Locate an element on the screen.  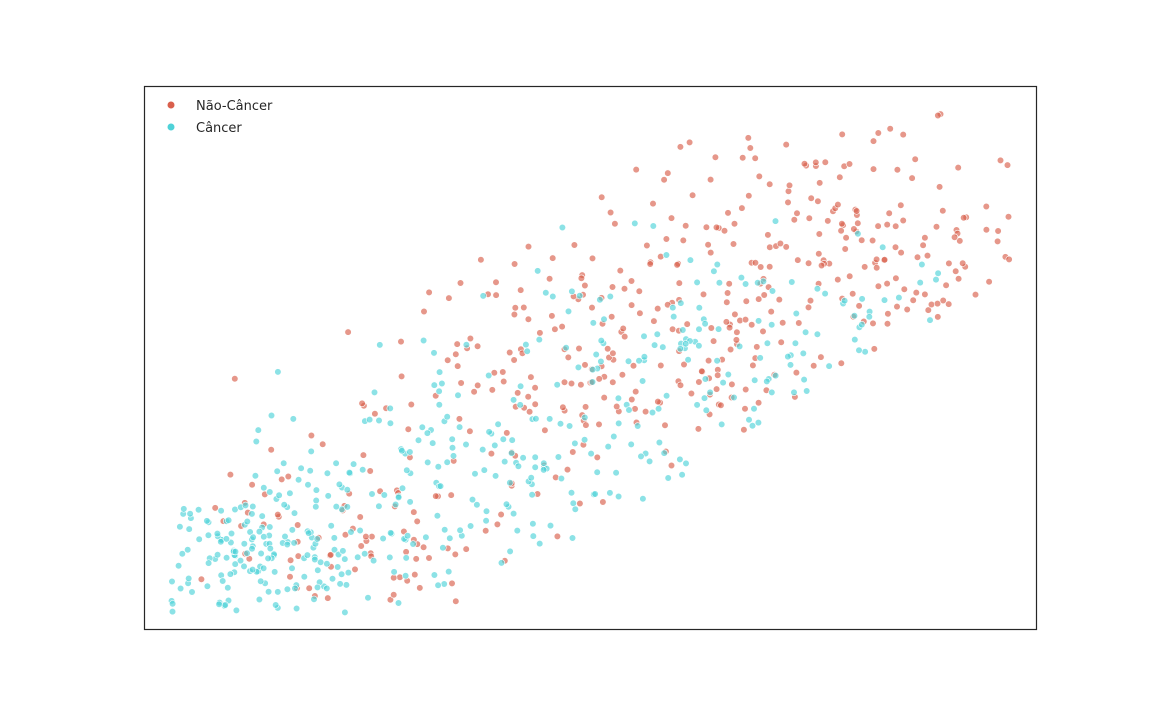
legend-marker-cancer is located at coordinates (171, 127).